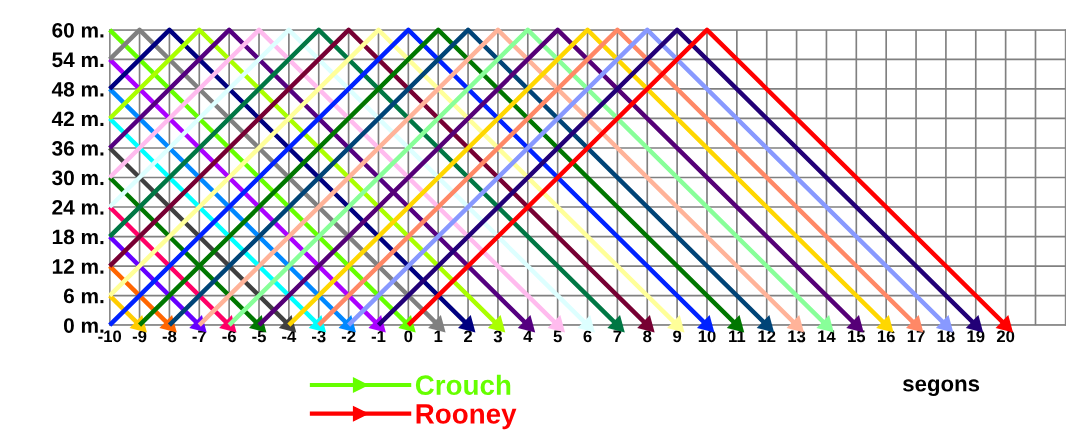 This screenshot has height=446, width=1086. I want to click on x-axis-title: segons, so click(941, 388).